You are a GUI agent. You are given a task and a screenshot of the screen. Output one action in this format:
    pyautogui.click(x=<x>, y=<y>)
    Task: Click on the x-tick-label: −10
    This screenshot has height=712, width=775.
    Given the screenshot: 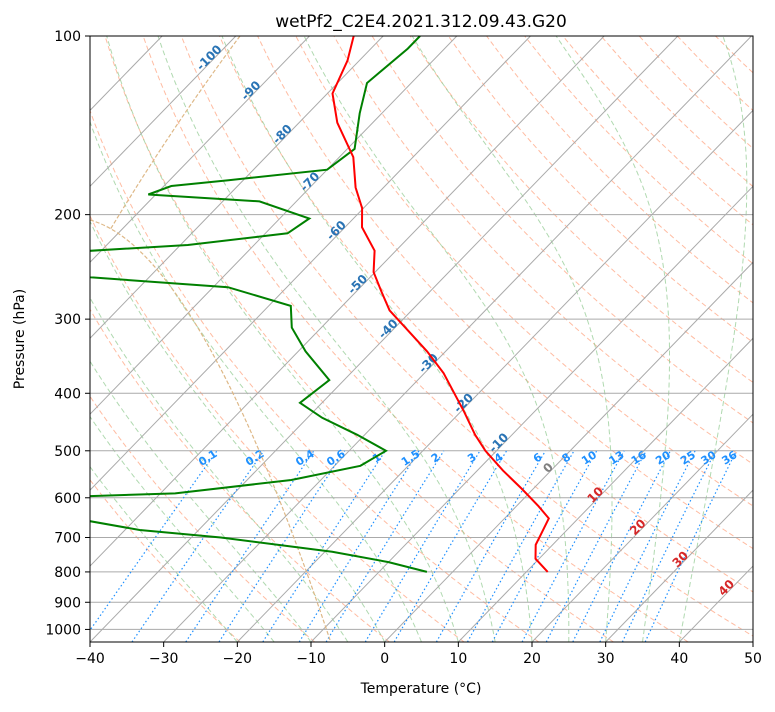 What is the action you would take?
    pyautogui.click(x=311, y=659)
    